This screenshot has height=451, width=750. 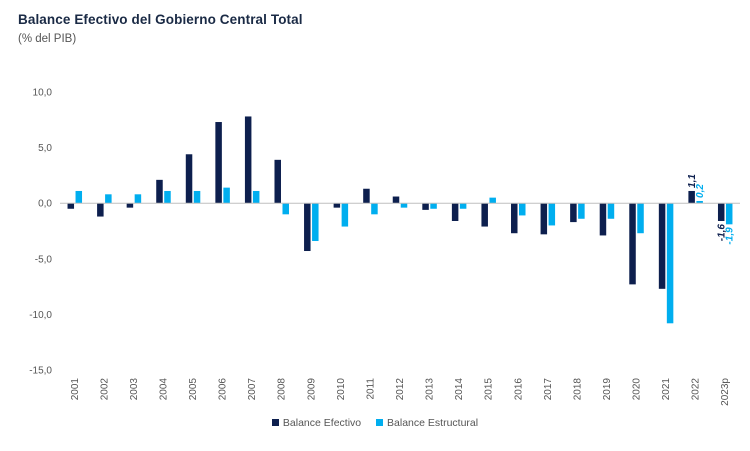 What do you see at coordinates (433, 206) in the screenshot?
I see `bar-estructural-2013` at bounding box center [433, 206].